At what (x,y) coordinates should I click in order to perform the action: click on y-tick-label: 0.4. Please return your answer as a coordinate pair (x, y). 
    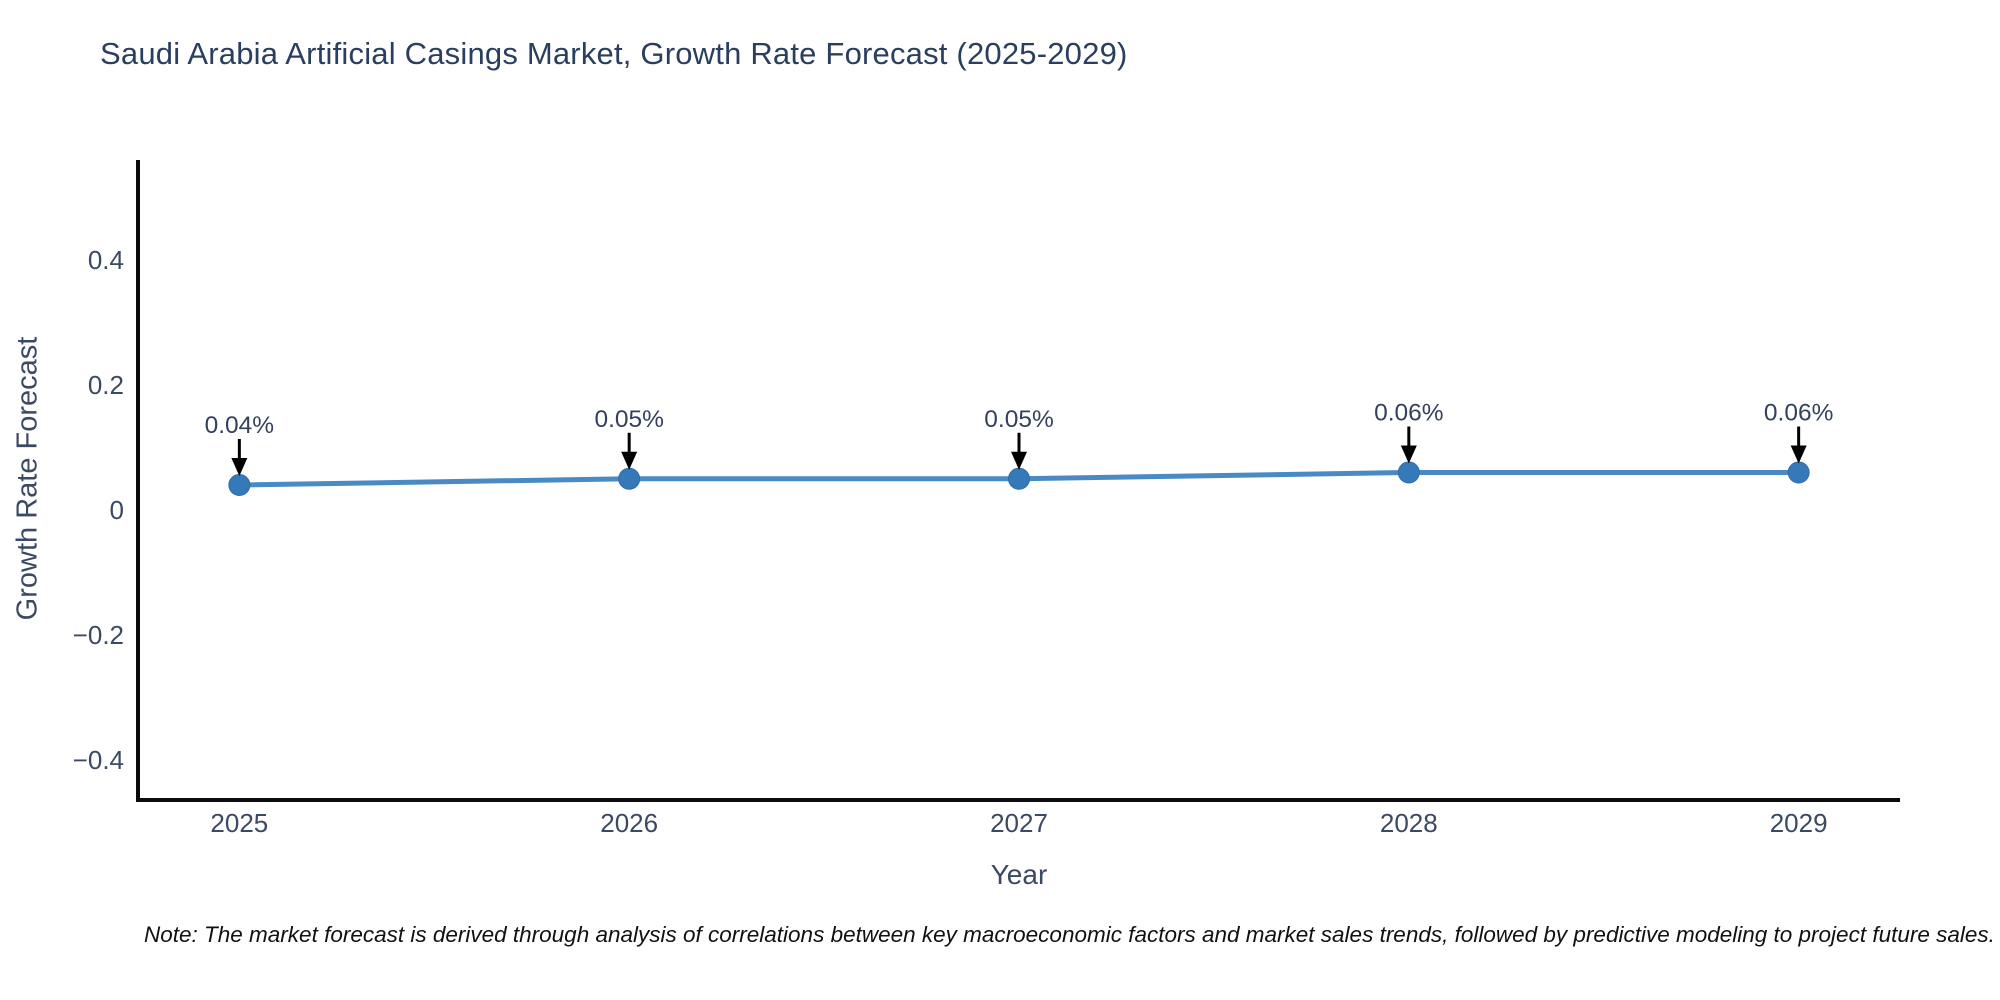
    Looking at the image, I should click on (106, 260).